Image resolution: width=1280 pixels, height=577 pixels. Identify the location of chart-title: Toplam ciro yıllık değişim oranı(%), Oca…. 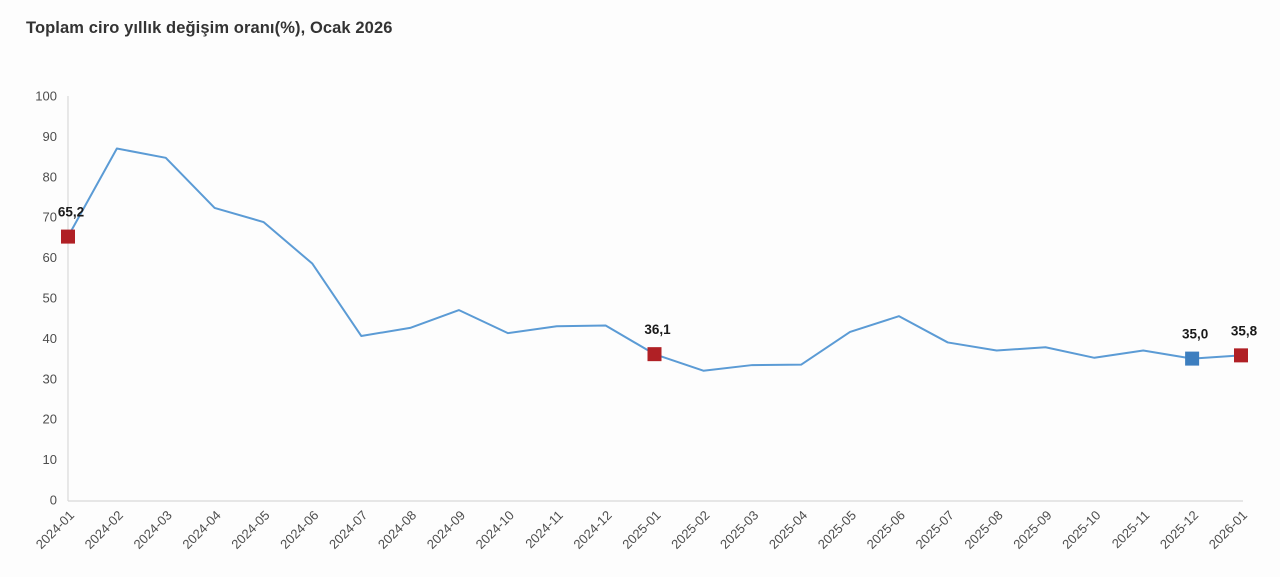
(209, 28).